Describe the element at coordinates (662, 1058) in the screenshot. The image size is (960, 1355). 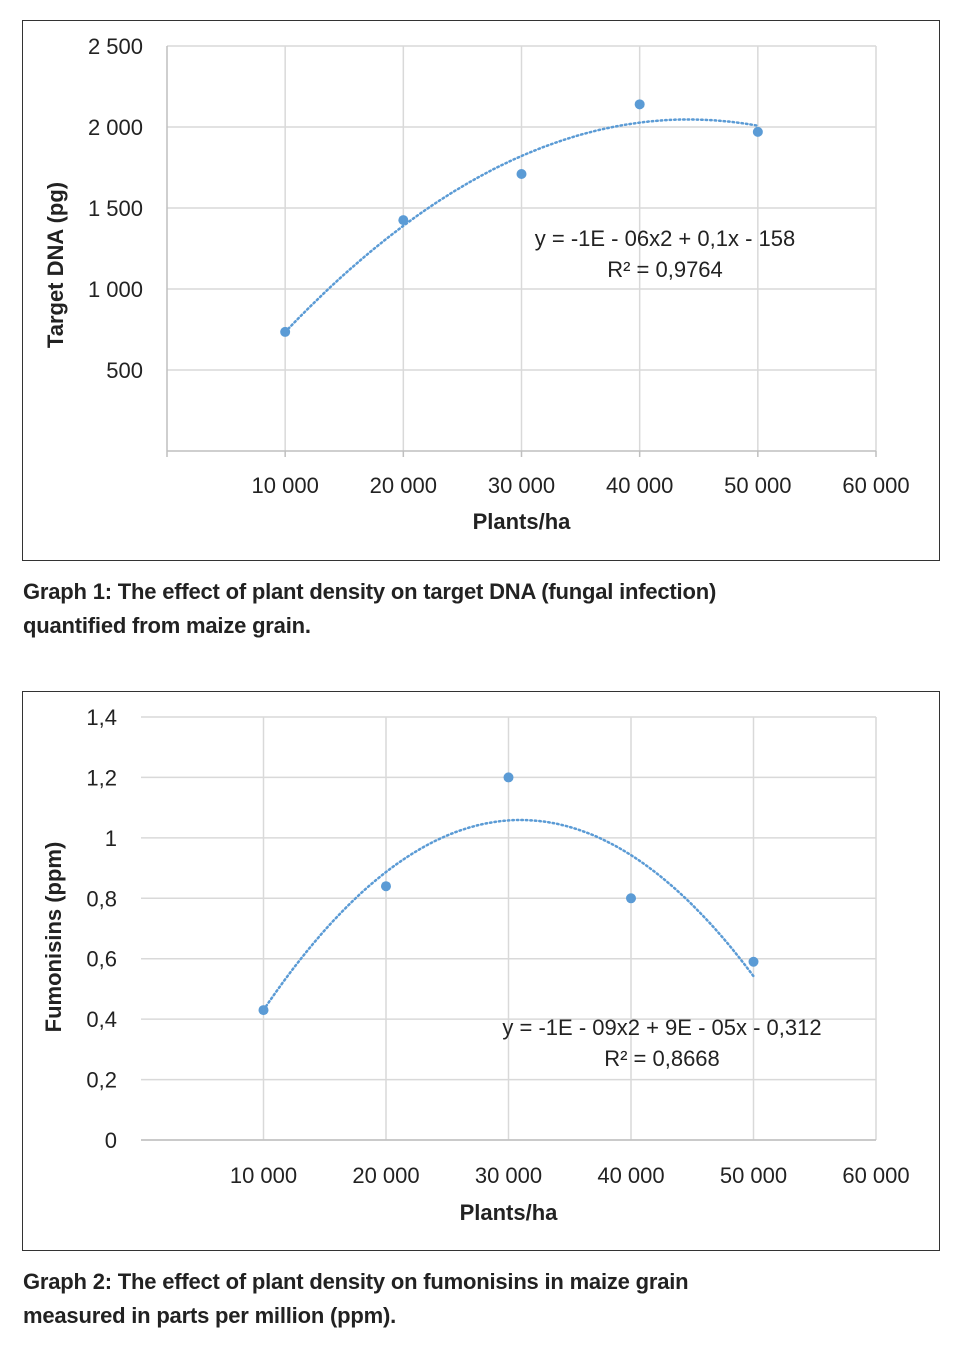
I see `trendline-r-squared: R² = 0,8668` at that location.